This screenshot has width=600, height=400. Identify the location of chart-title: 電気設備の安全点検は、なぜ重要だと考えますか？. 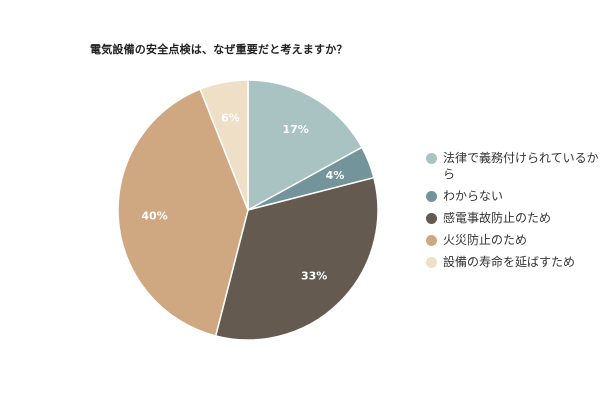
(219, 49).